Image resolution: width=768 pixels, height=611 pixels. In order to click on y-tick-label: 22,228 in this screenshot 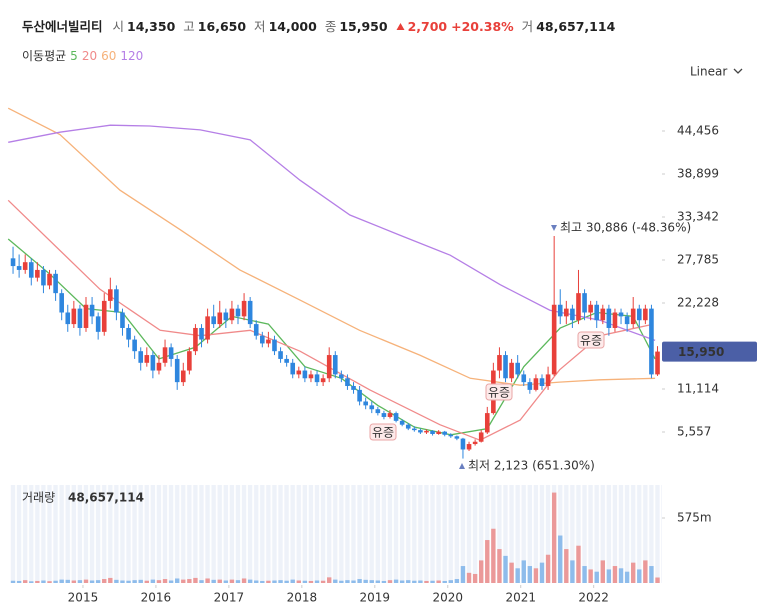, I will do `click(698, 302)`.